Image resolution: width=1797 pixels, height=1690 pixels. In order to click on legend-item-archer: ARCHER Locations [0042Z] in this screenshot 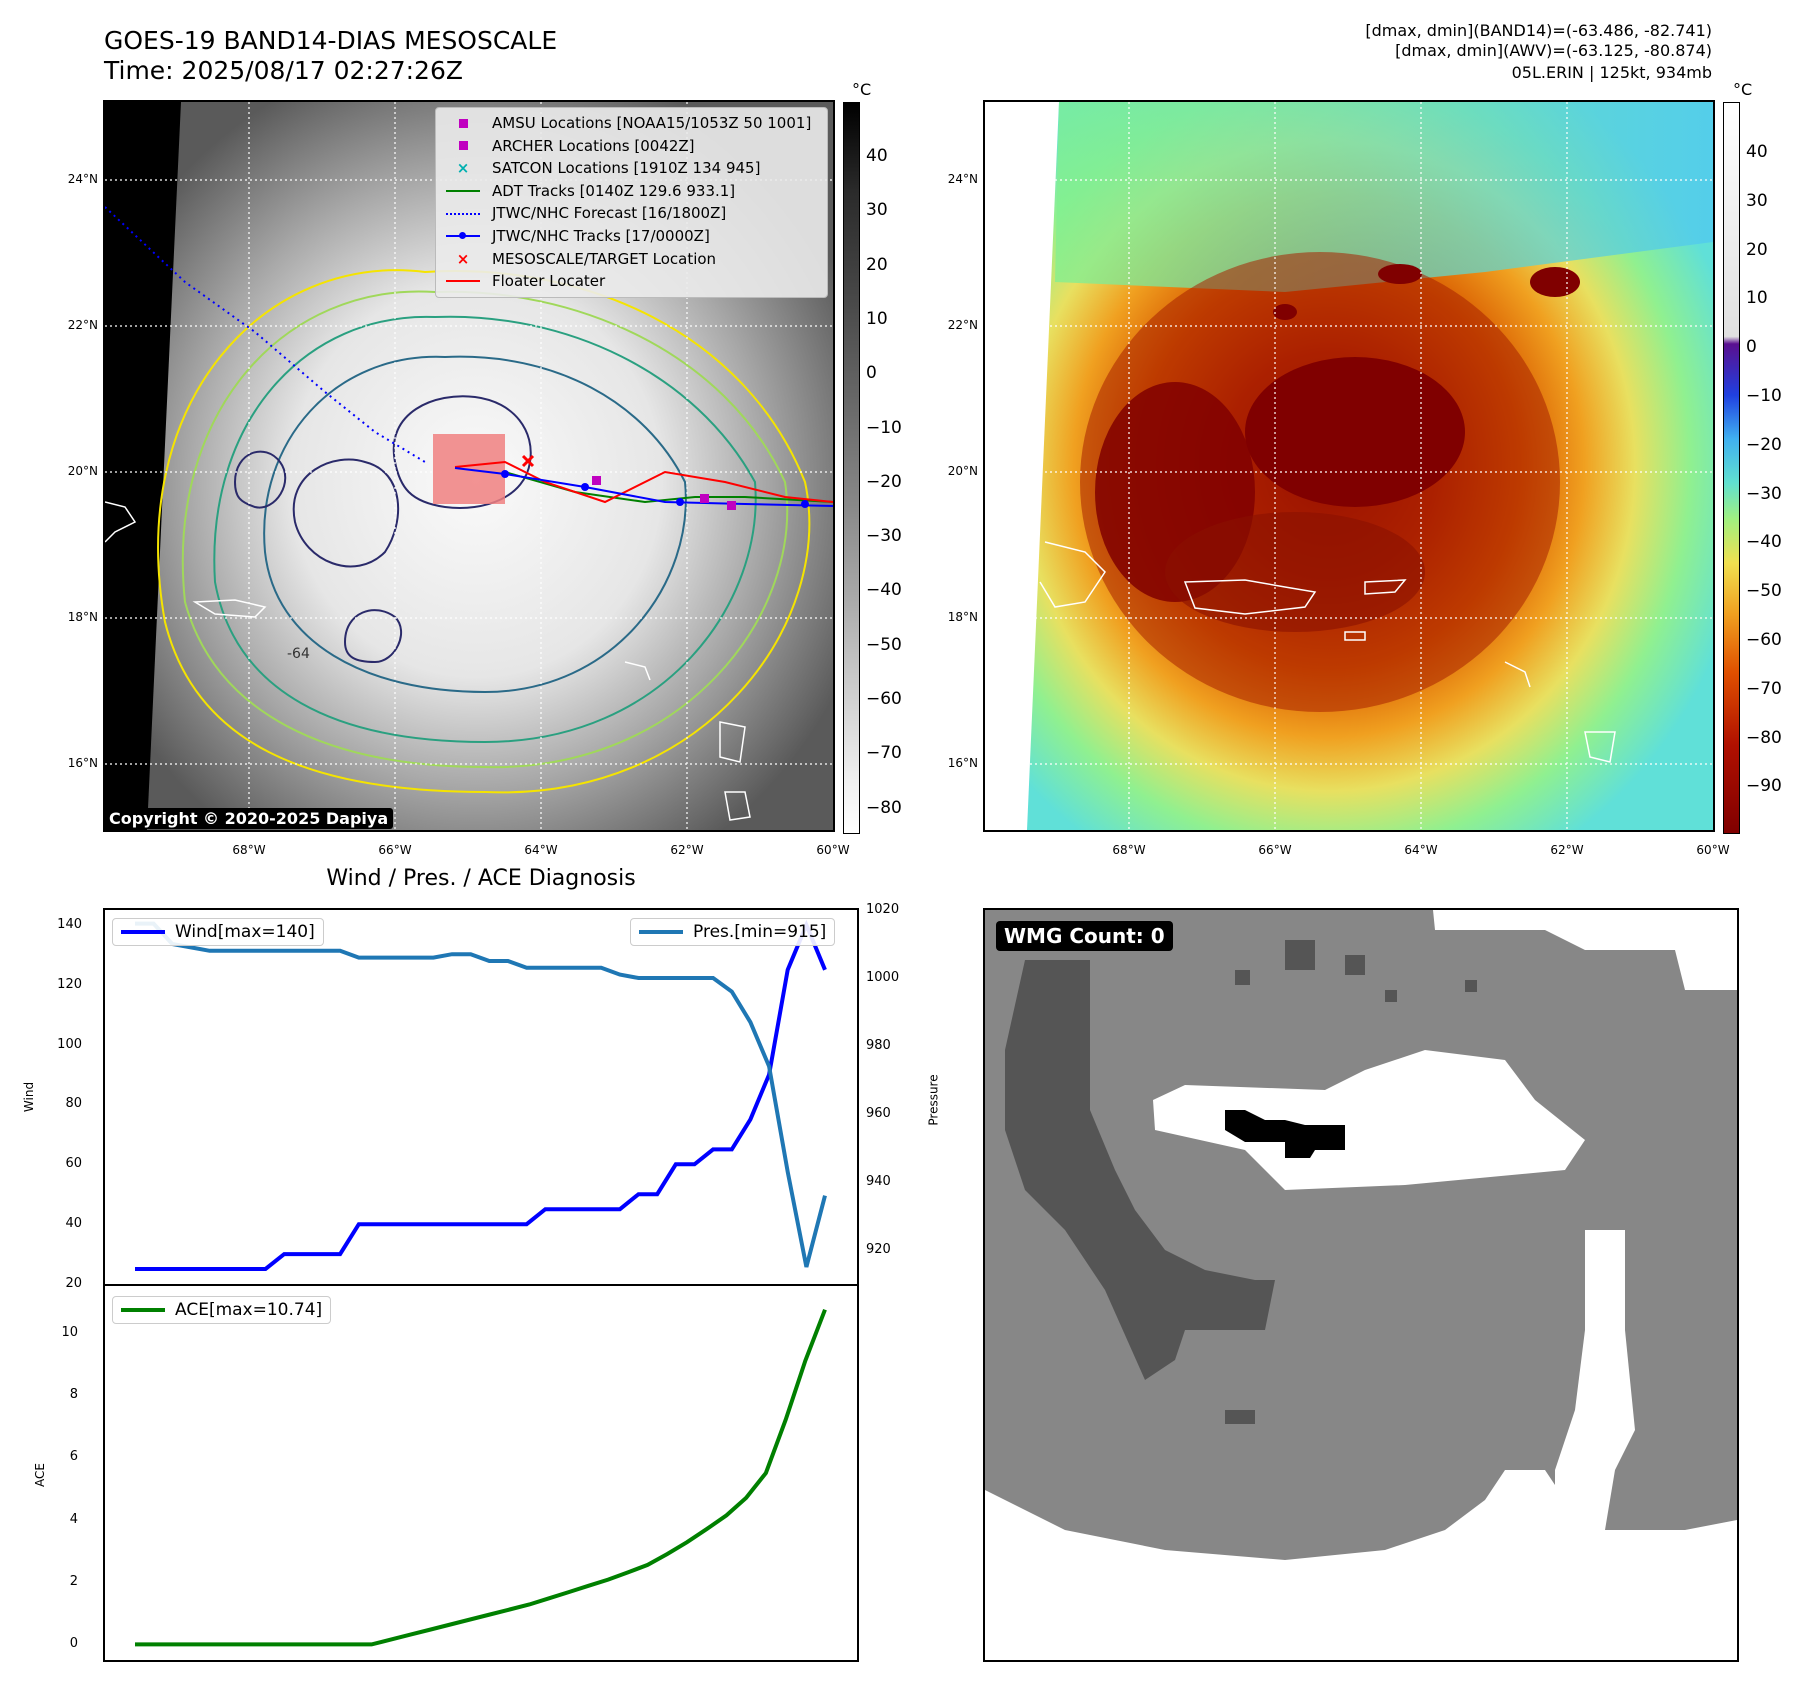, I will do `click(631, 146)`.